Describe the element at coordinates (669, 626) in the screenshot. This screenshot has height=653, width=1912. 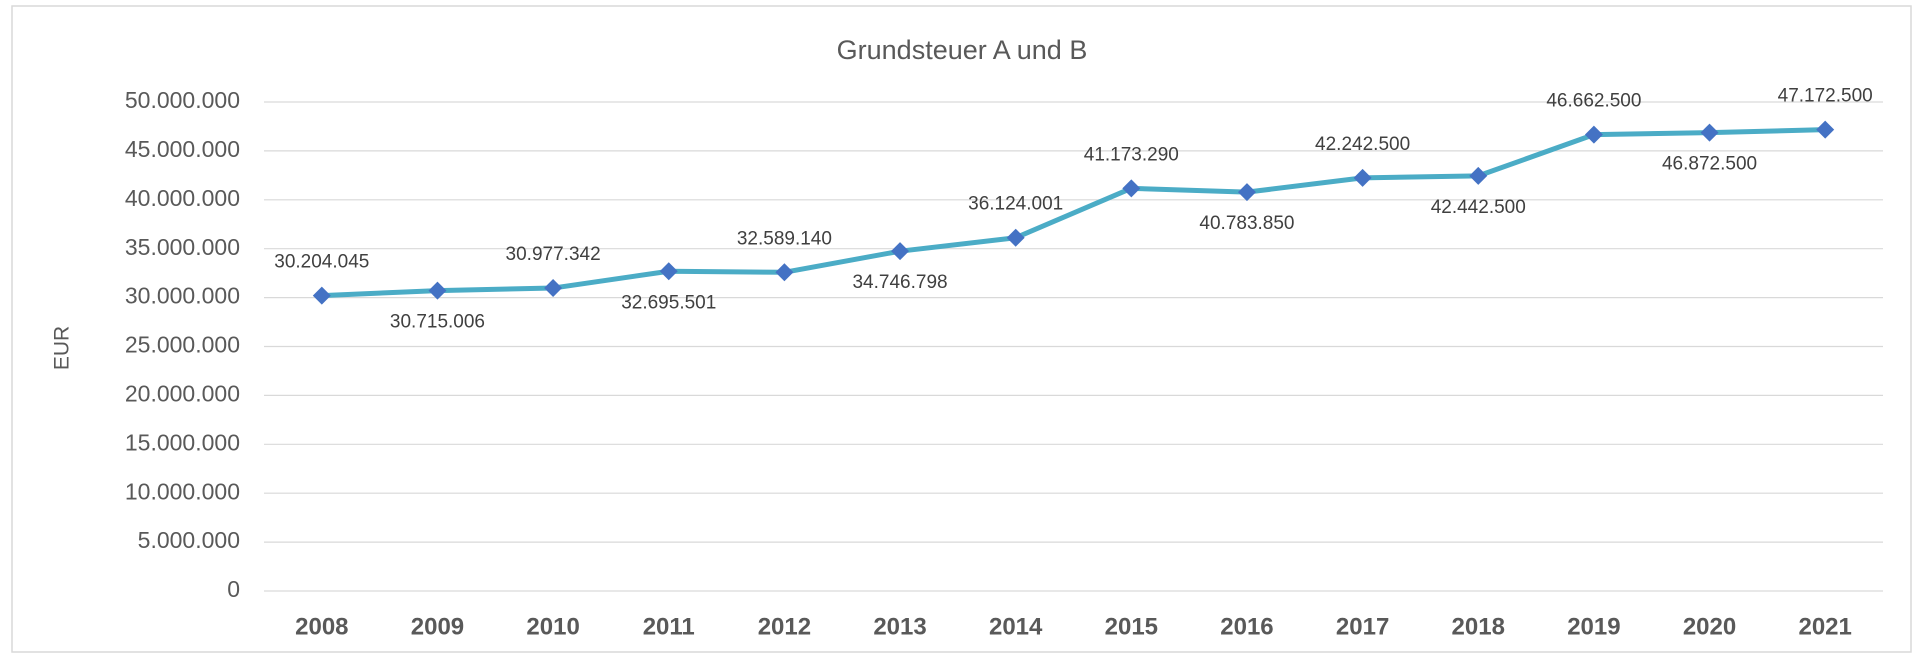
I see `x-tick-label: 2011` at that location.